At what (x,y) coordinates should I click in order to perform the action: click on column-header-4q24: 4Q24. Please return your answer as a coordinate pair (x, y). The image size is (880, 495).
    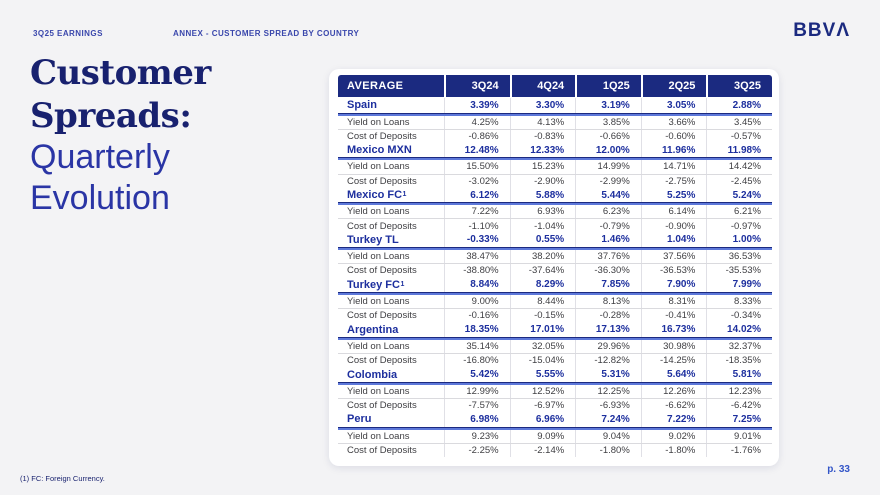
    Looking at the image, I should click on (543, 86).